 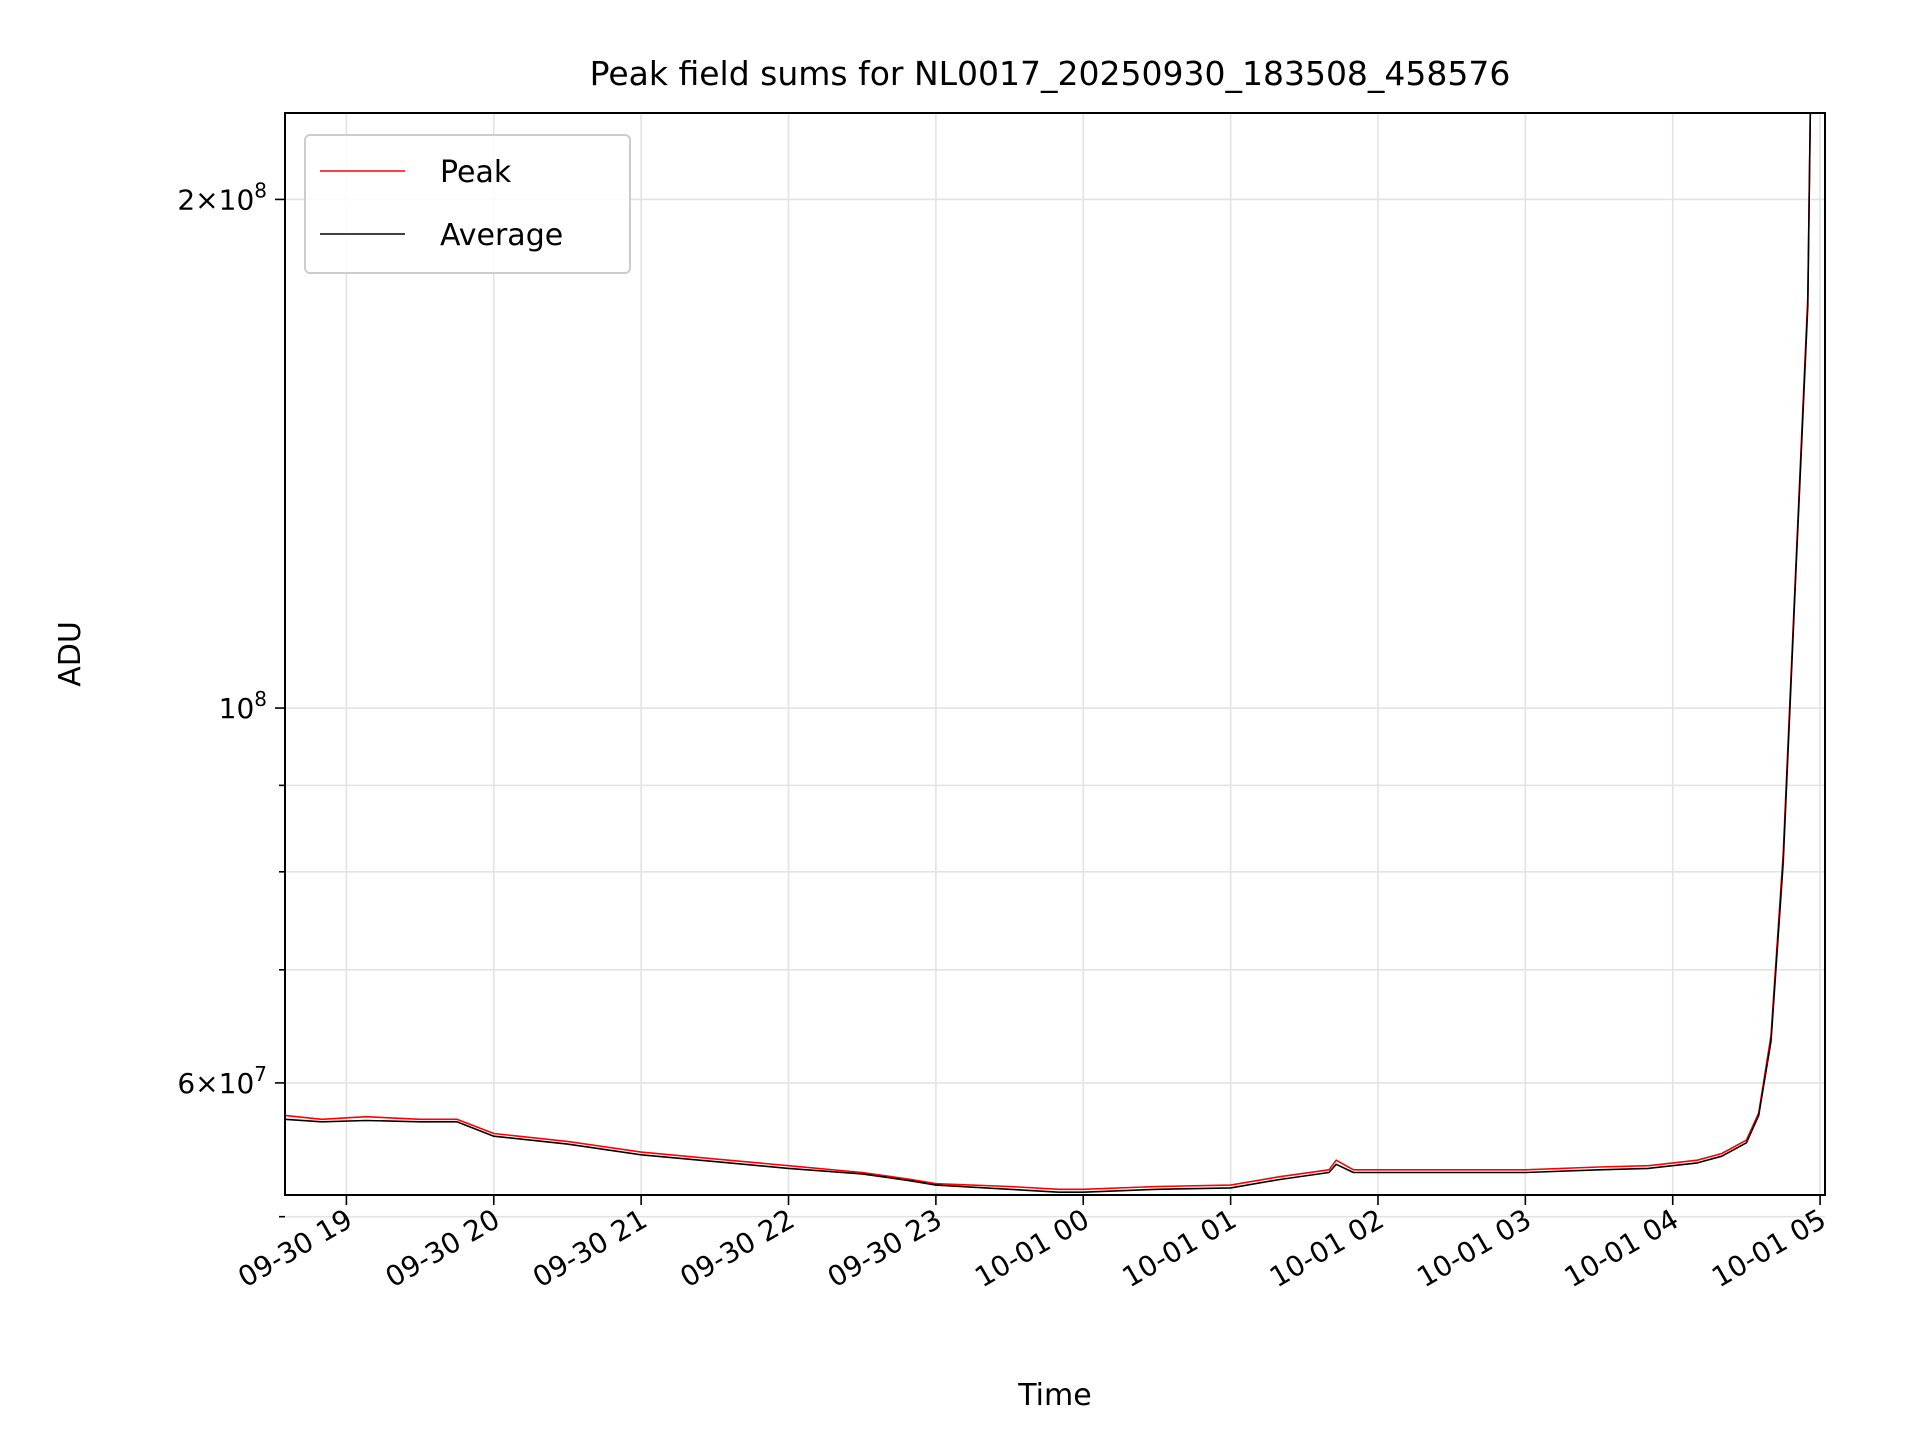 I want to click on legend: Peak Average, so click(x=467, y=204).